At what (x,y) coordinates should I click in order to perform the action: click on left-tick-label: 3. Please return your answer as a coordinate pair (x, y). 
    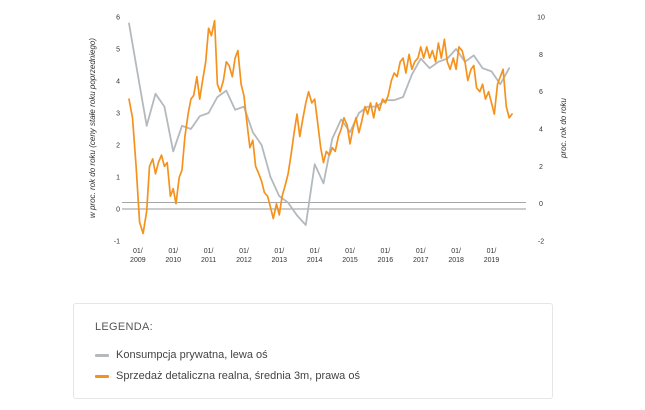
    Looking at the image, I should click on (118, 114).